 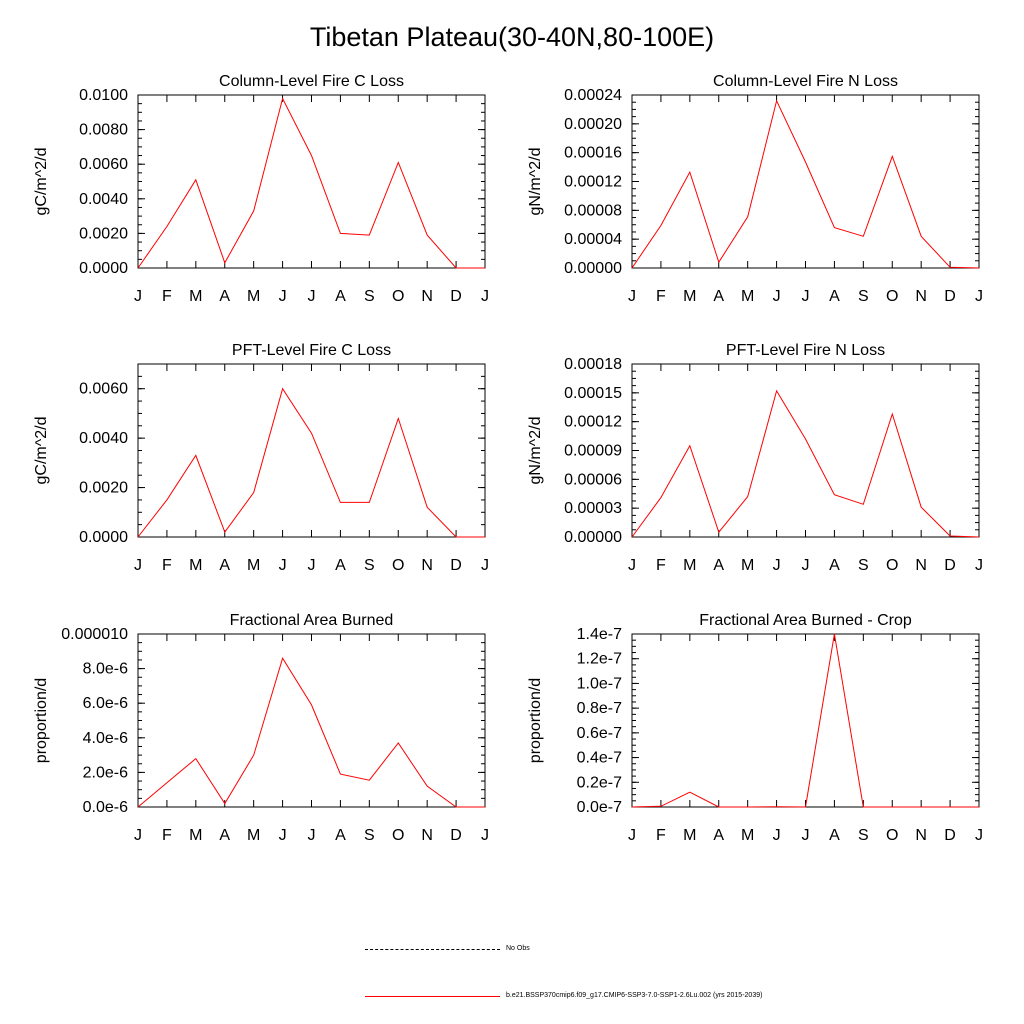 I want to click on y-tick-label: 0.6e-7, so click(x=599, y=733).